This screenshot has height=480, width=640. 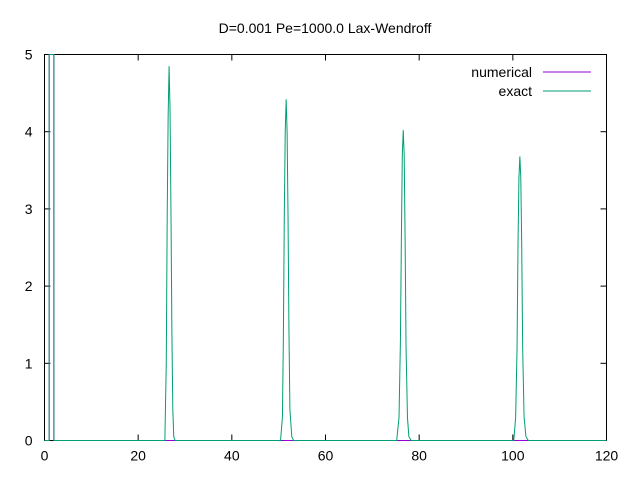 What do you see at coordinates (325, 28) in the screenshot?
I see `chart-title: D=0.001 Pe=1000.0 Lax-Wendroff` at bounding box center [325, 28].